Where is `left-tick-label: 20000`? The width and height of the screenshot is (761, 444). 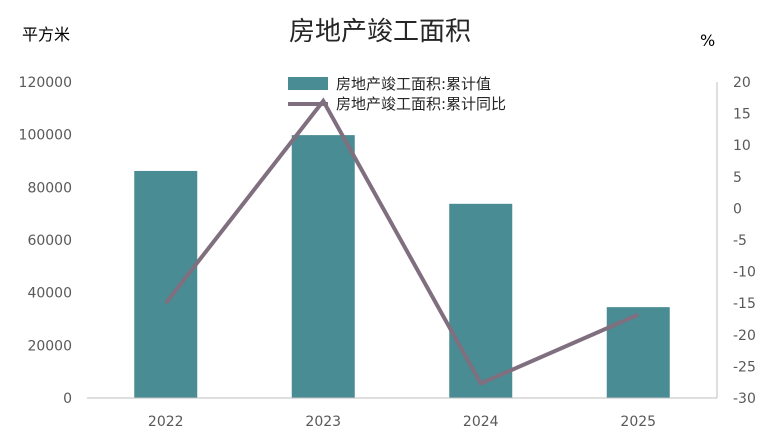
left-tick-label: 20000 is located at coordinates (49, 346).